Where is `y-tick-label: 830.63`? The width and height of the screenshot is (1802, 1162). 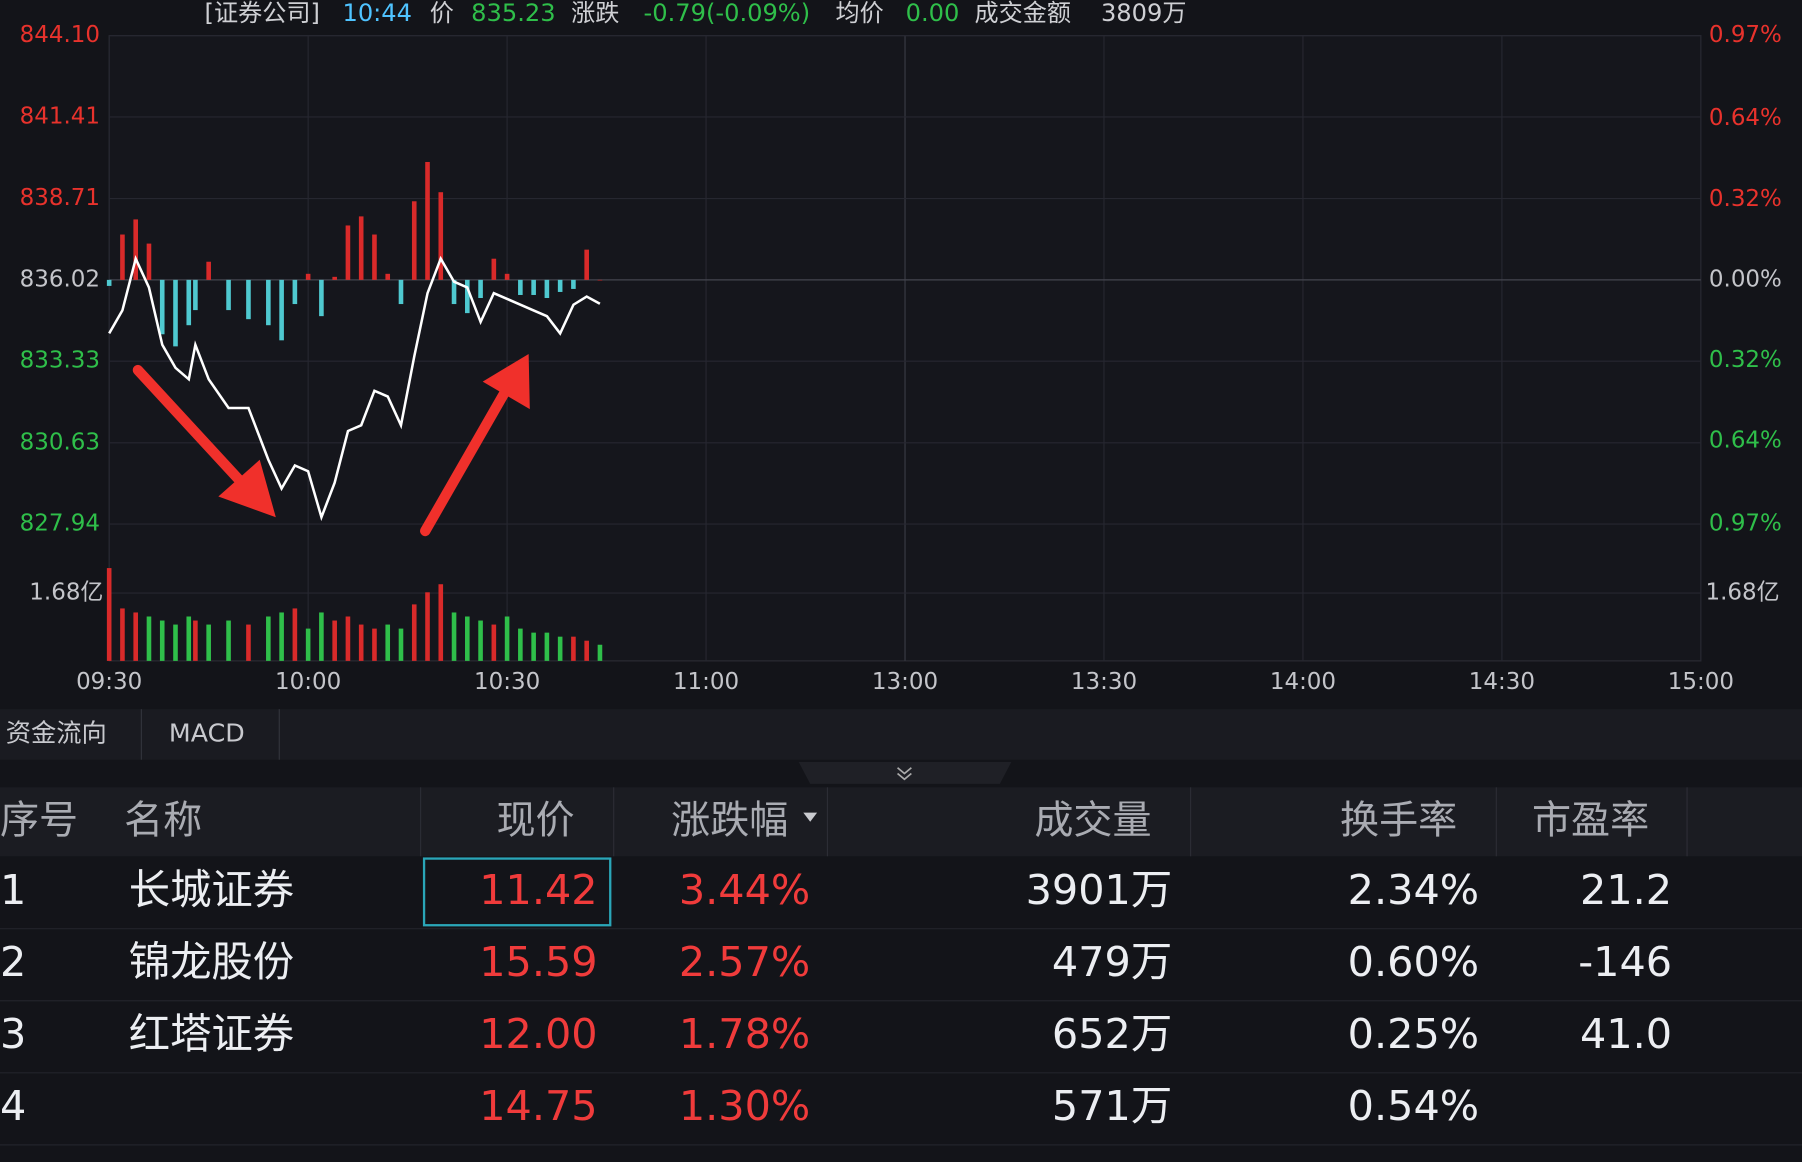 y-tick-label: 830.63 is located at coordinates (60, 442).